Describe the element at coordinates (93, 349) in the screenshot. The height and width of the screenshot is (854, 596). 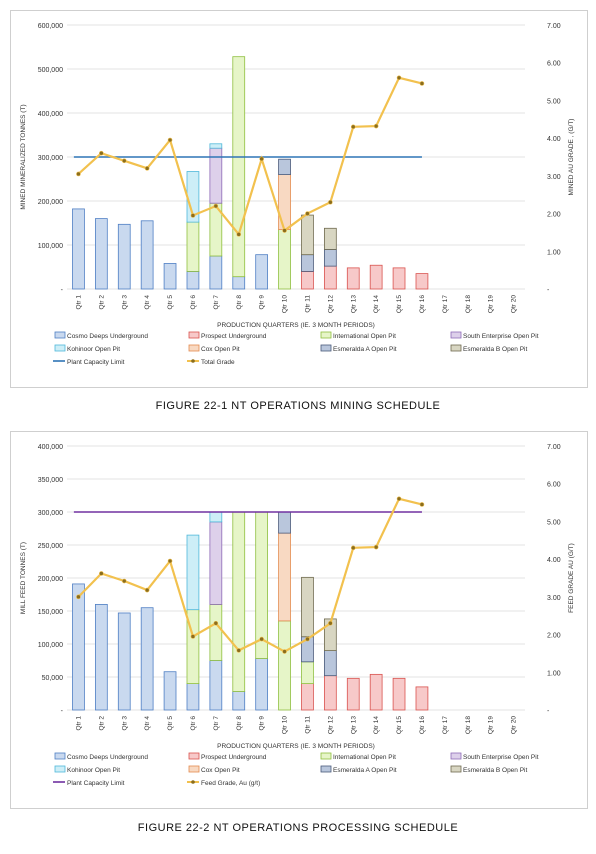
I see `legend-label: Kohinoor Open Pit` at that location.